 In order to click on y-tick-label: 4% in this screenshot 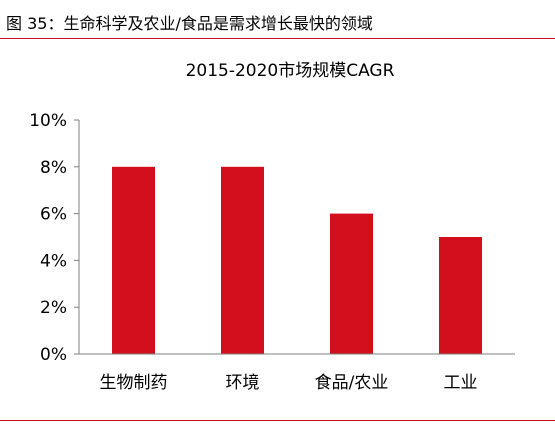, I will do `click(53, 261)`.